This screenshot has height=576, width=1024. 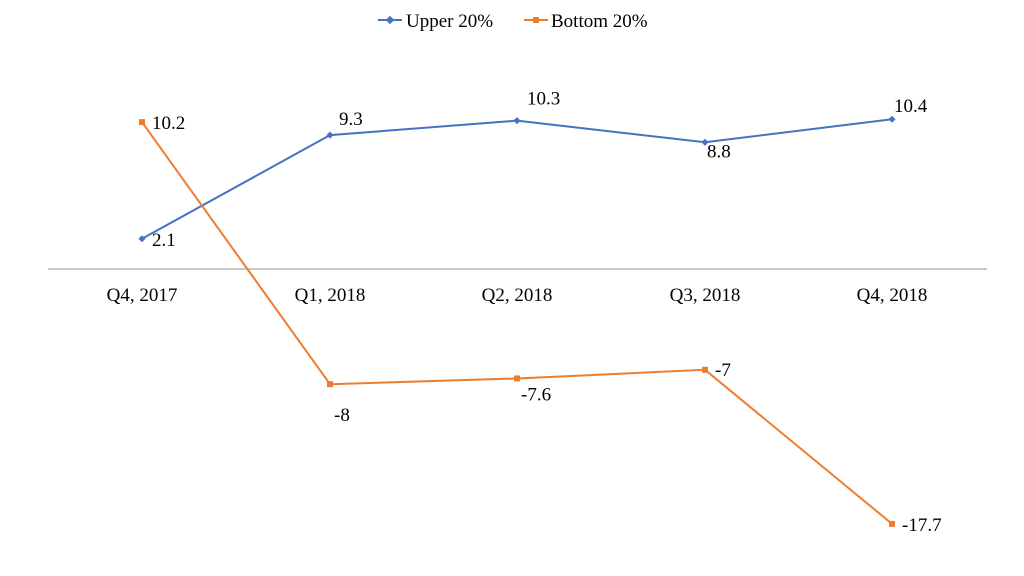 What do you see at coordinates (164, 240) in the screenshot?
I see `upper-data-label: 2.1` at bounding box center [164, 240].